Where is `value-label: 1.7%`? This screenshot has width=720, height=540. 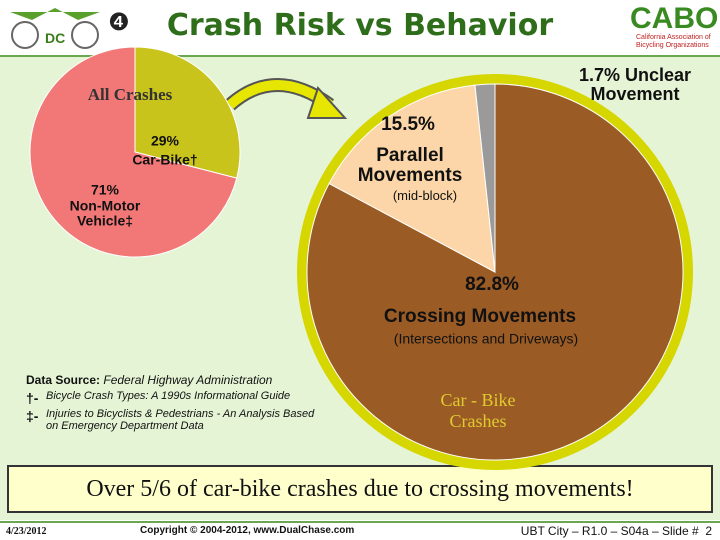
value-label: 1.7% is located at coordinates (599, 75).